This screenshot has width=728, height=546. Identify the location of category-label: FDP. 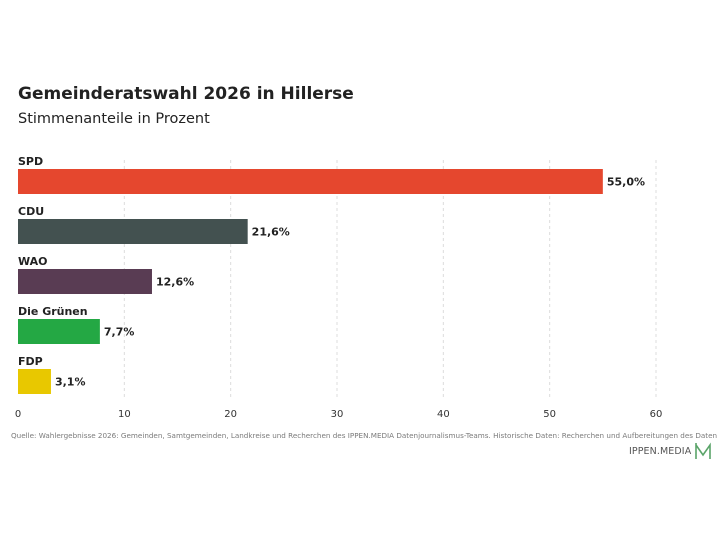
(30, 361).